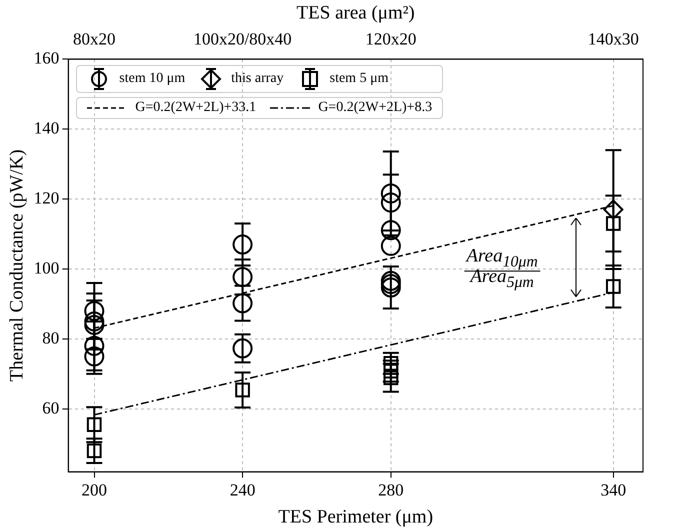 This screenshot has width=673, height=531. I want to click on legend-label: G=0.2(2W+2L)+33.1, so click(195, 108).